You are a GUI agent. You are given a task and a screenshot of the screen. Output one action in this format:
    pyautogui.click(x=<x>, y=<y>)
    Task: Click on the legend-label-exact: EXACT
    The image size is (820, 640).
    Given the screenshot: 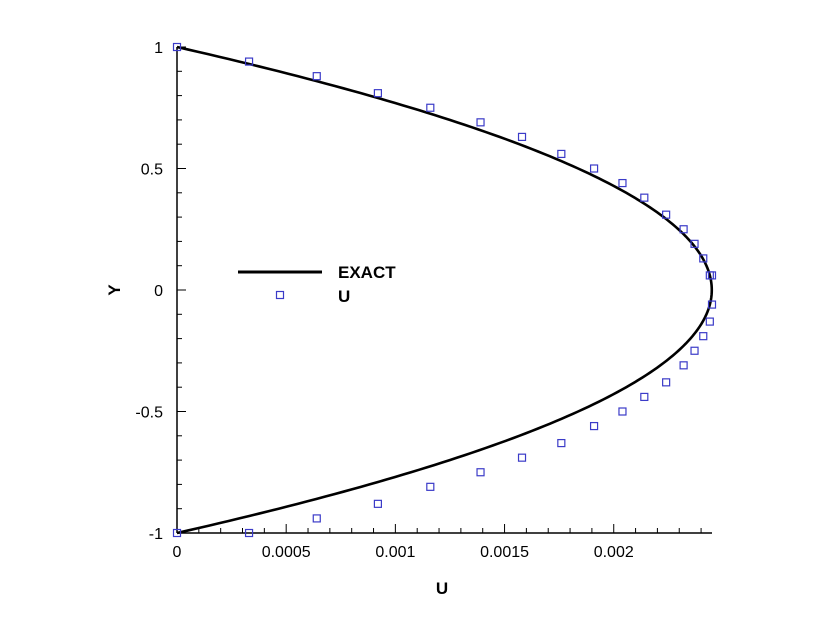 What is the action you would take?
    pyautogui.click(x=367, y=272)
    